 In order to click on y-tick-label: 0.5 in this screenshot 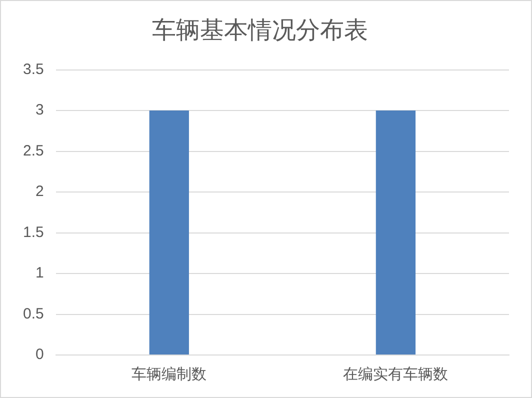, I will do `click(33, 313)`.